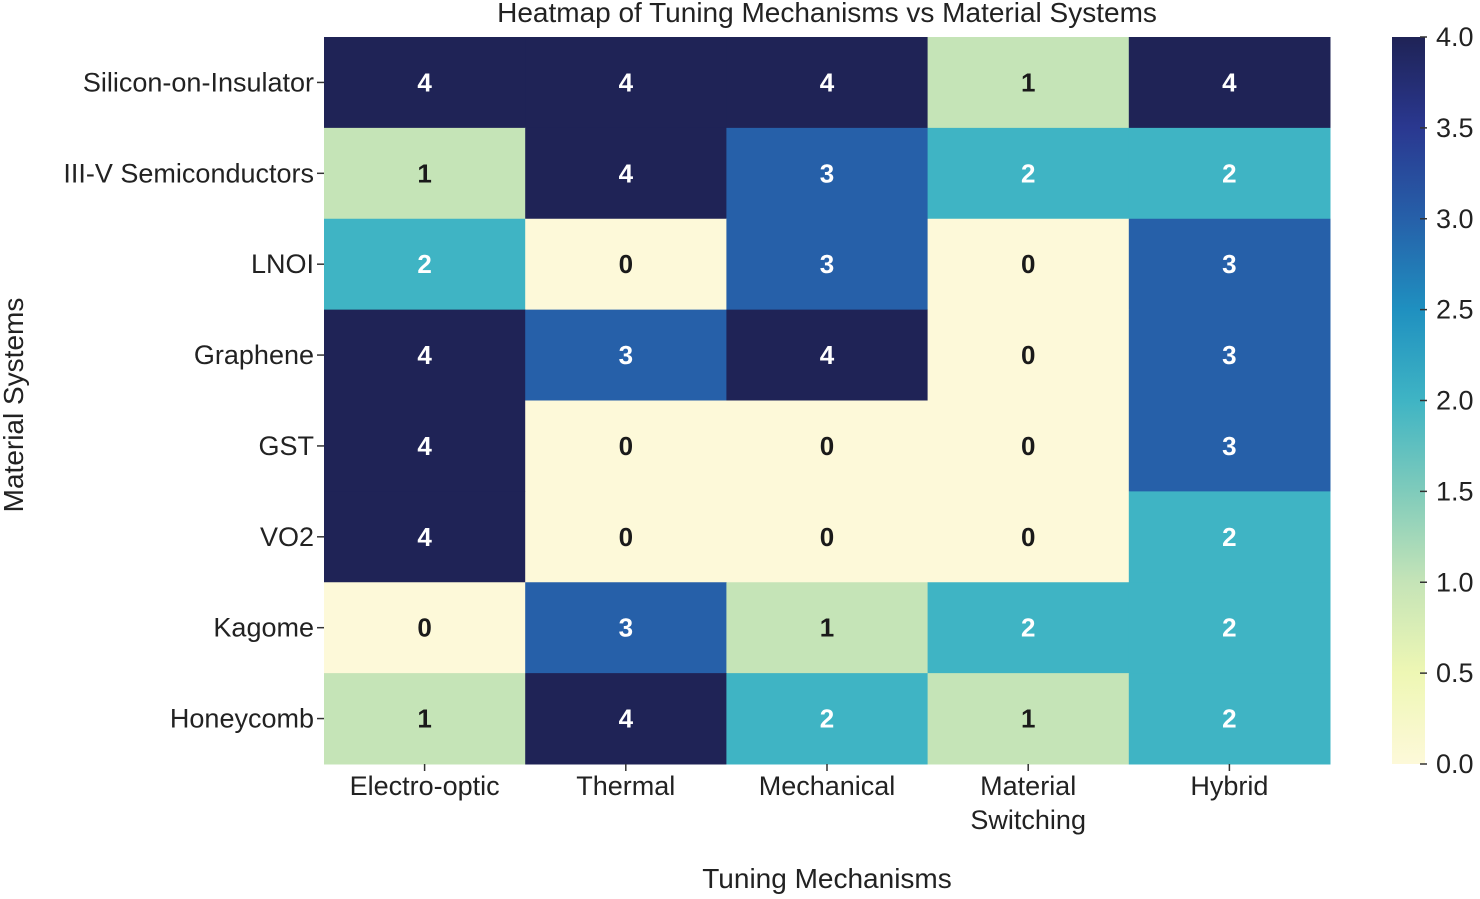 The height and width of the screenshot is (899, 1480). What do you see at coordinates (1455, 37) in the screenshot?
I see `colorbar-tick-label: 4.0` at bounding box center [1455, 37].